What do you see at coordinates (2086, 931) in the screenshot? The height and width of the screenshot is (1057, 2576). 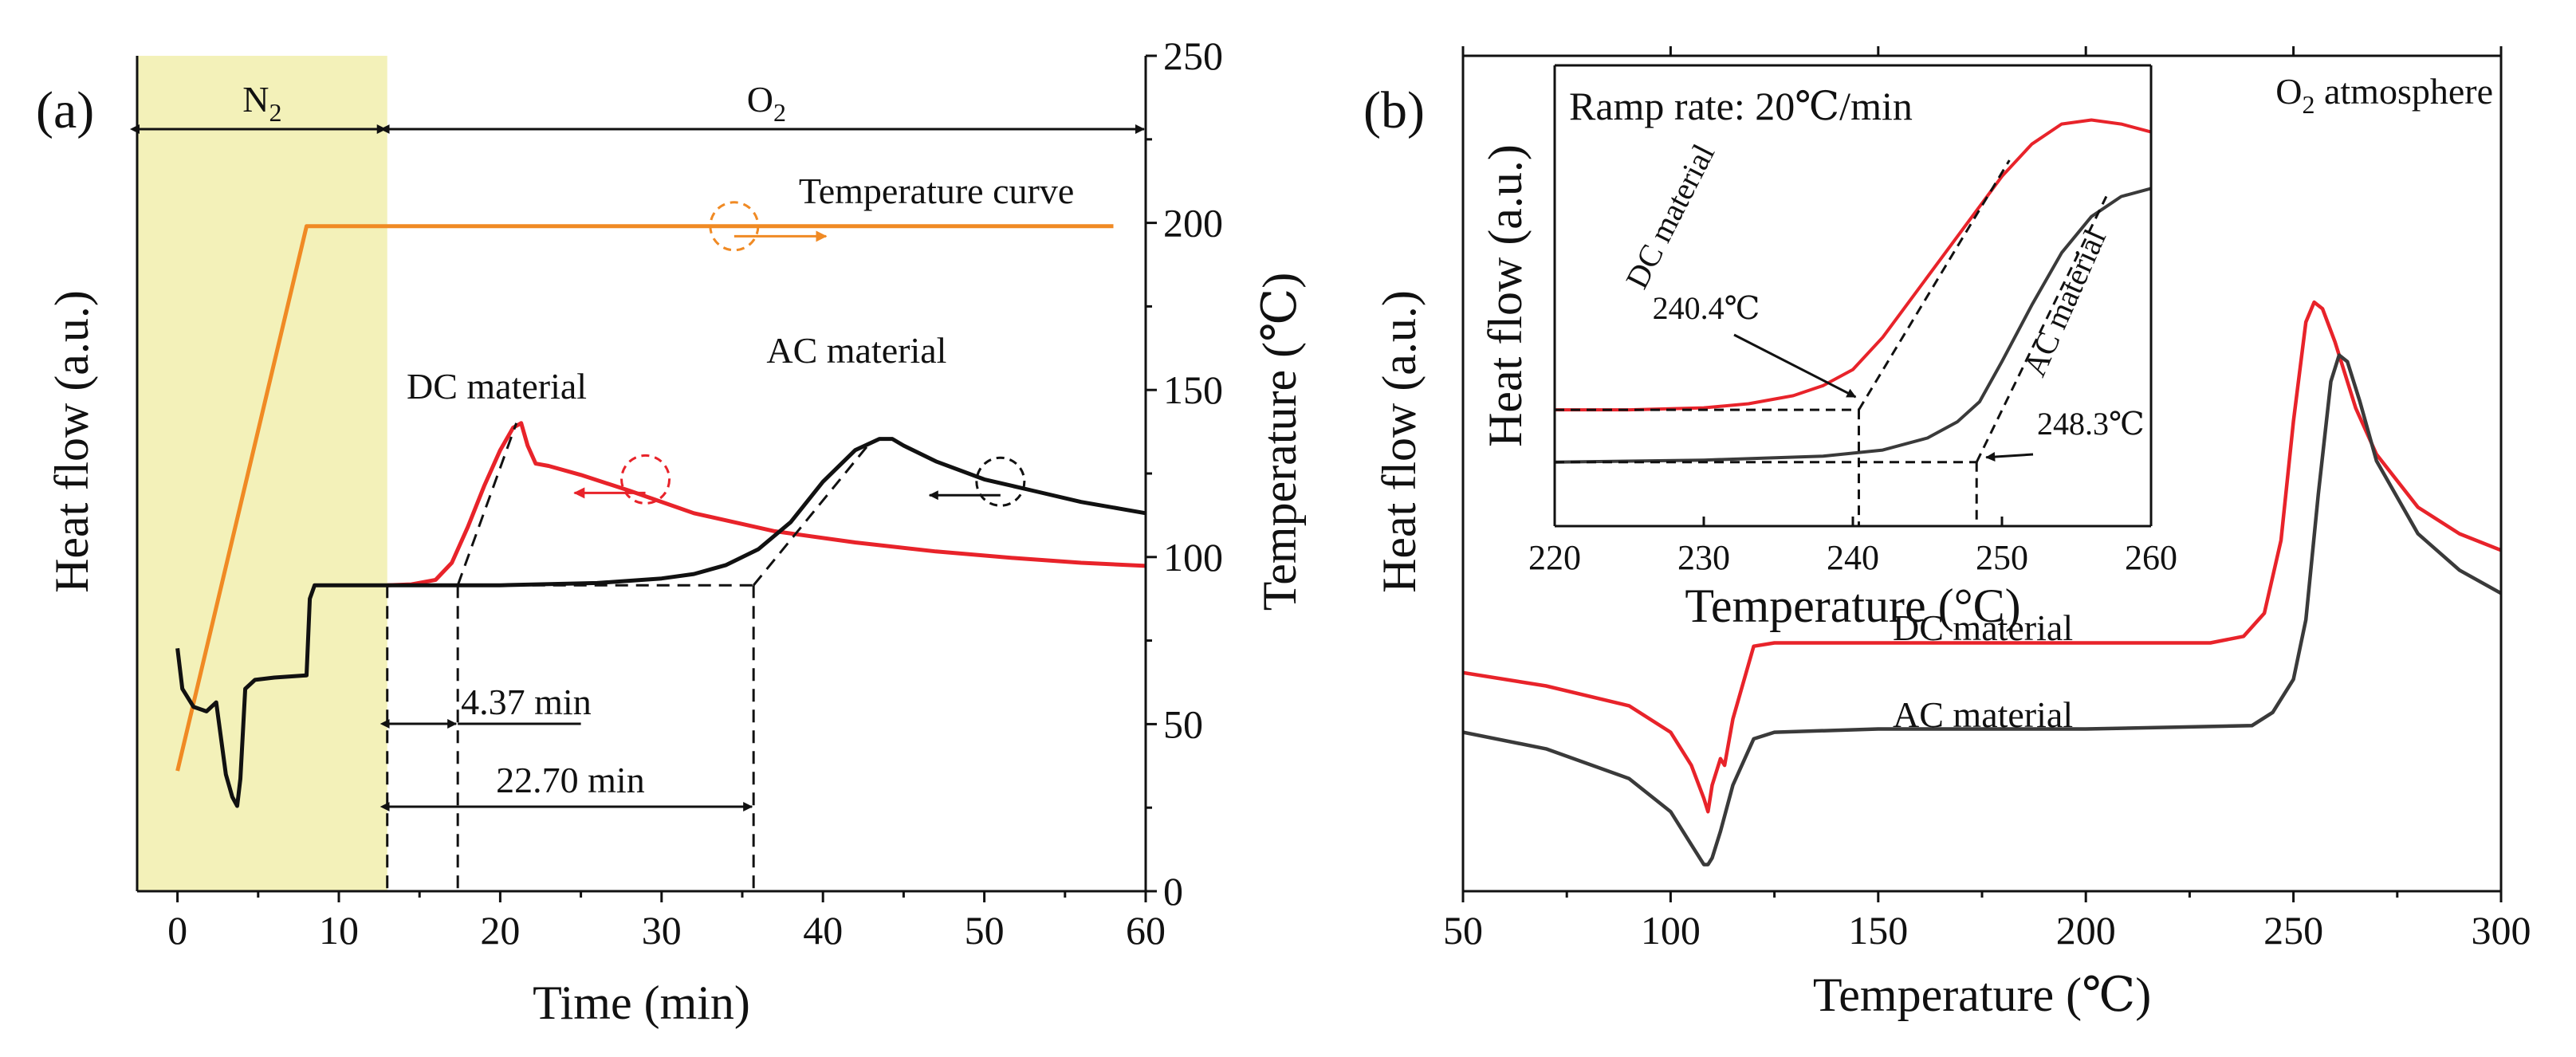 I see `panel-b-x-tick-label: 200` at bounding box center [2086, 931].